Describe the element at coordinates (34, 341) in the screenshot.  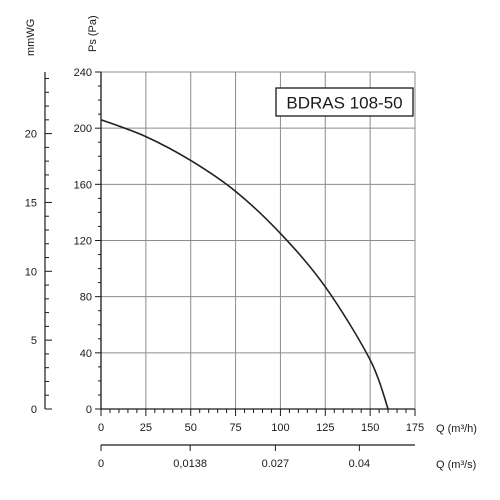
I see `y2-tick-label: 5` at that location.